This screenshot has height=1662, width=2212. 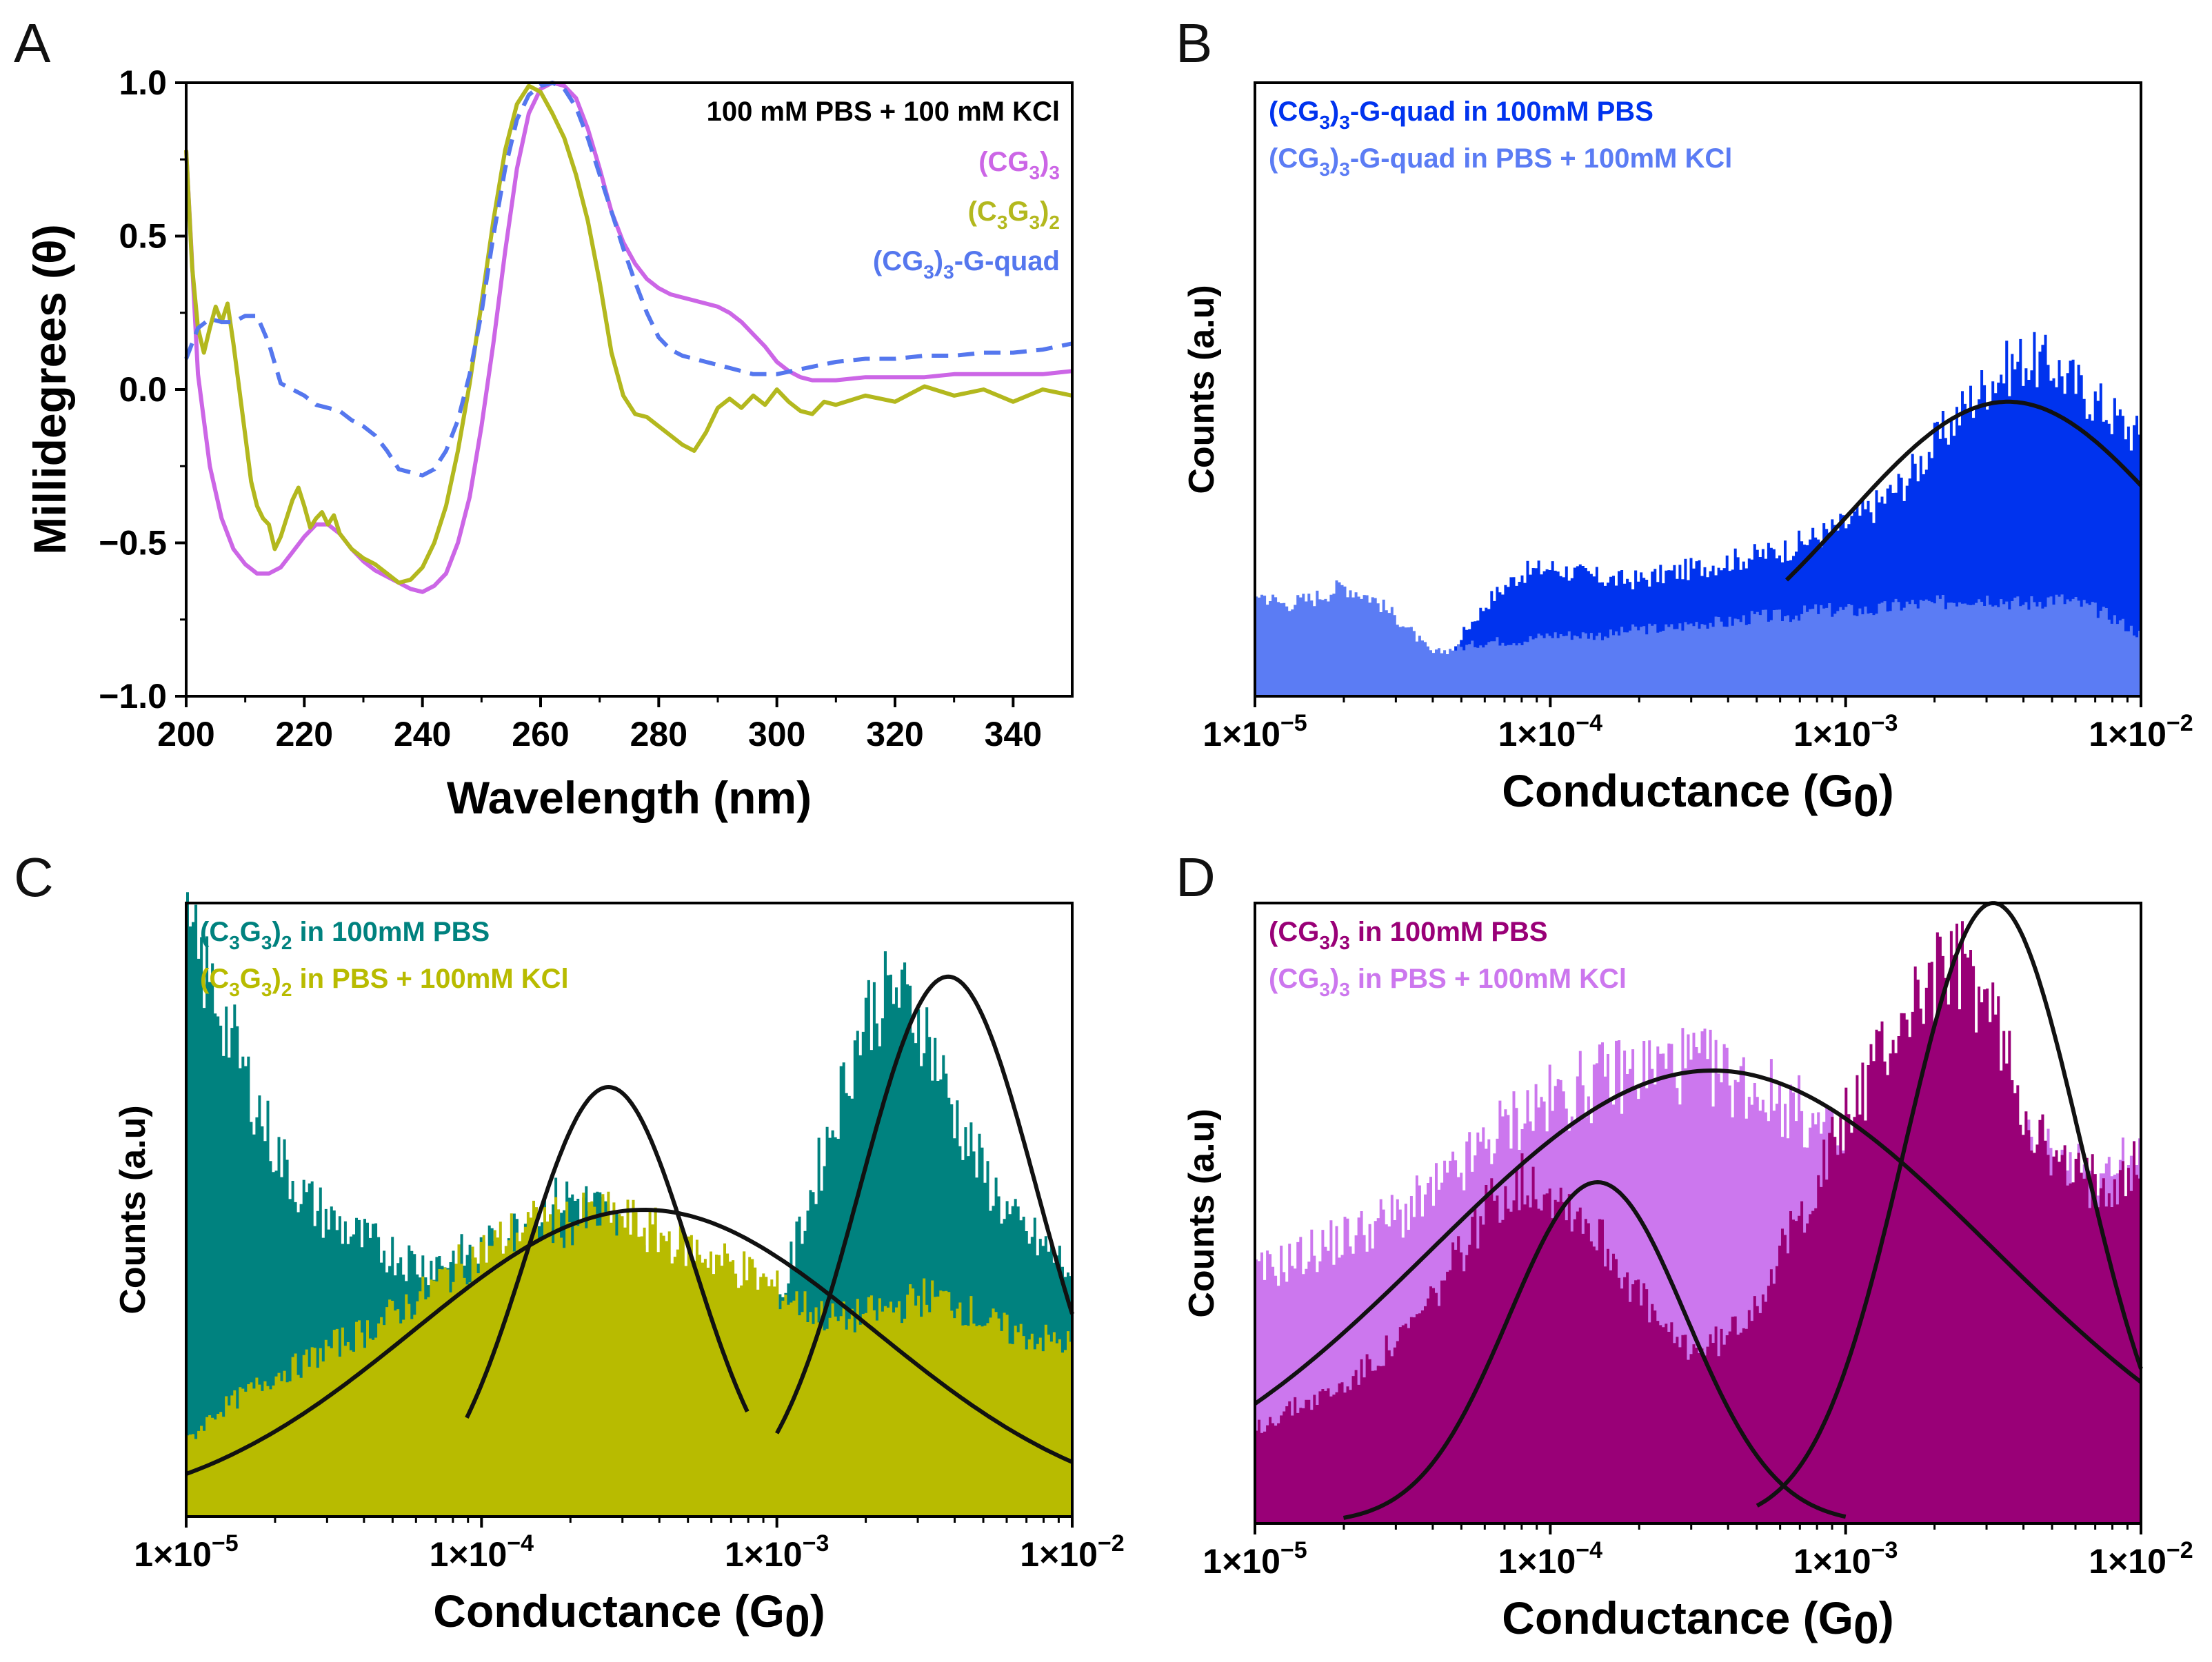 What do you see at coordinates (883, 112) in the screenshot?
I see `legend-header: 100 mM PBS + 100 mM KCl` at bounding box center [883, 112].